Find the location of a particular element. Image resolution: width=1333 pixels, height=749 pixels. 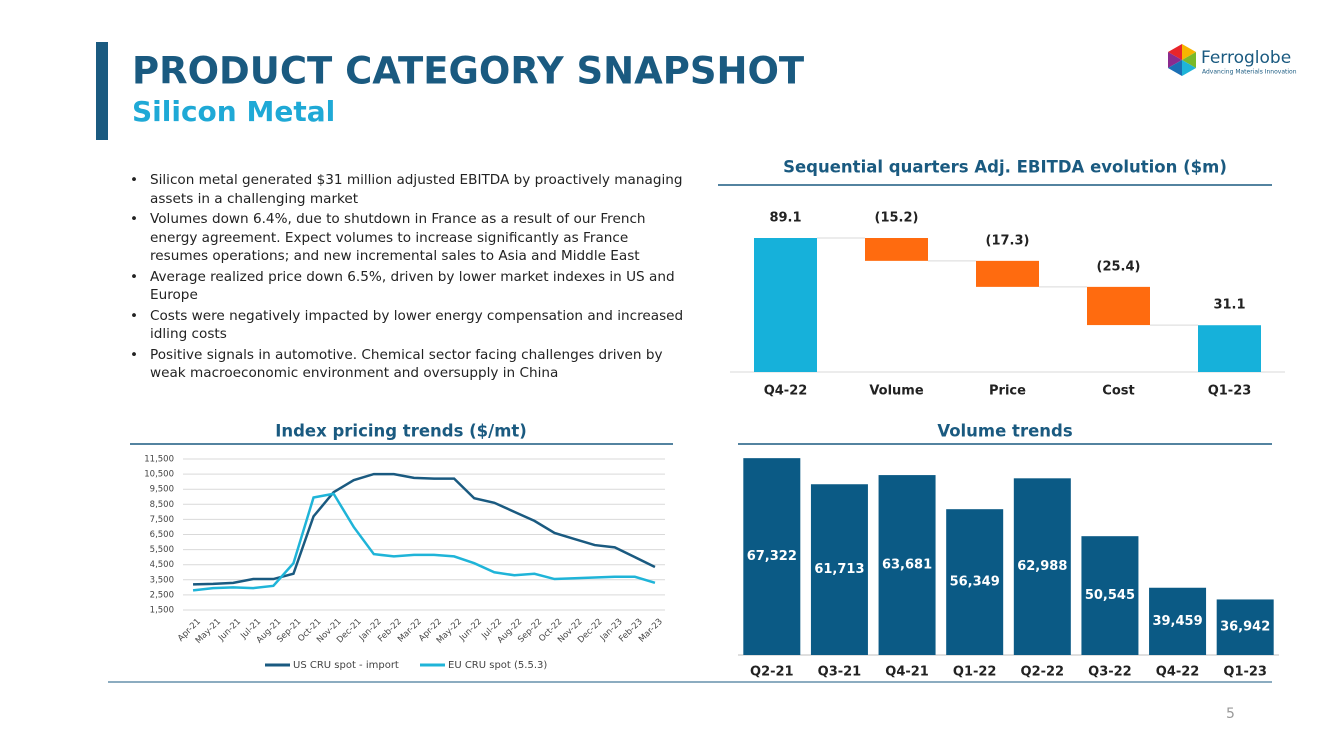

x-tick-label: Q3-21 is located at coordinates (840, 672).